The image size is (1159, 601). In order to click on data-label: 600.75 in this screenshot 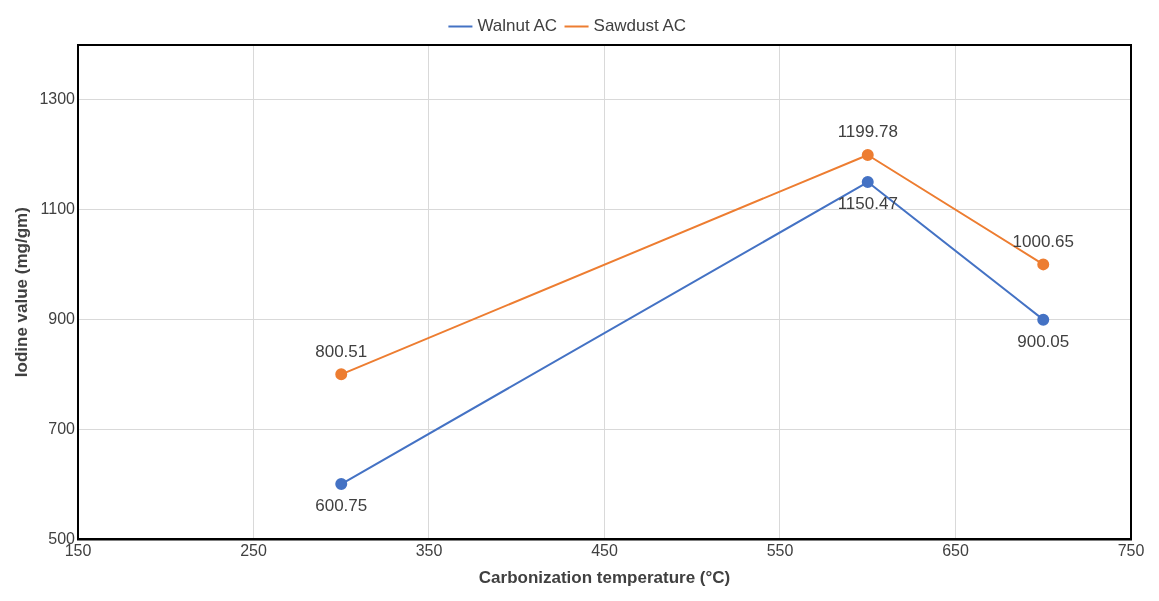, I will do `click(341, 506)`.